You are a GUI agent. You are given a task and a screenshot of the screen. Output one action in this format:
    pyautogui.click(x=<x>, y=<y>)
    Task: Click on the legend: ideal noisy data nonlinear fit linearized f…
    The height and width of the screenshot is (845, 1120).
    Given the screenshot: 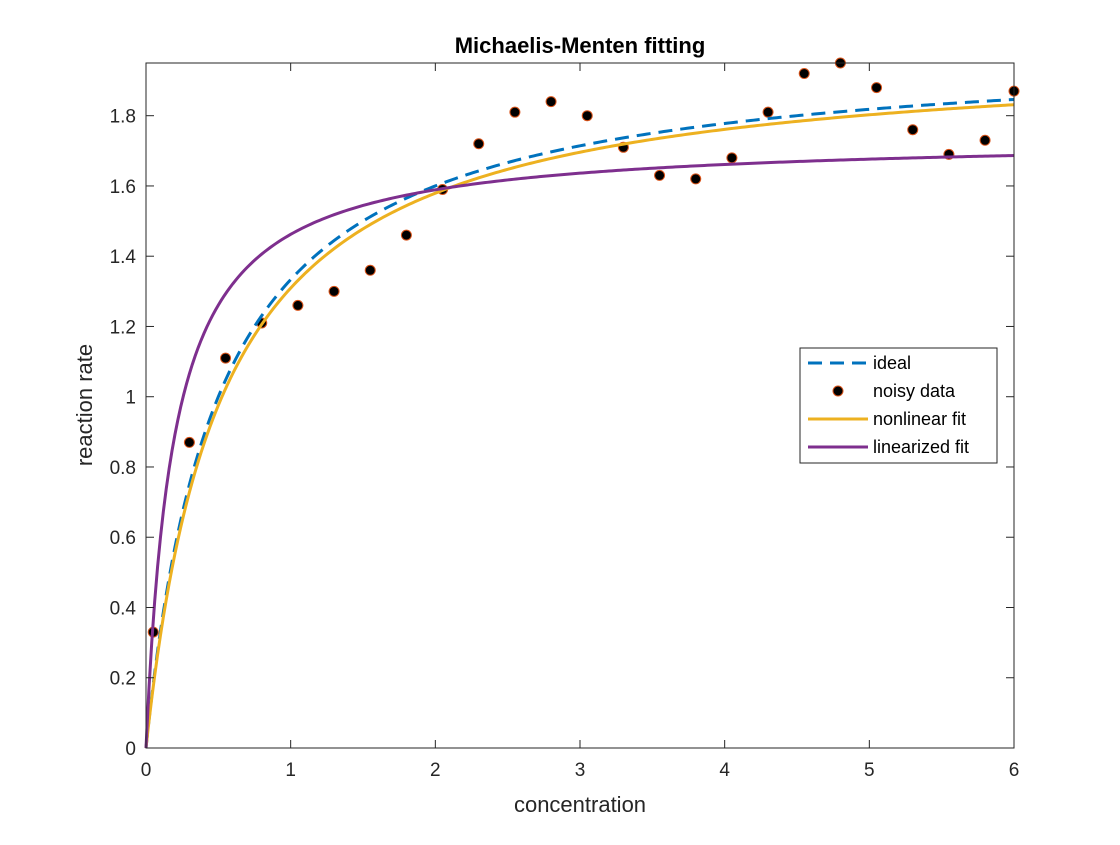 What is the action you would take?
    pyautogui.click(x=898, y=405)
    